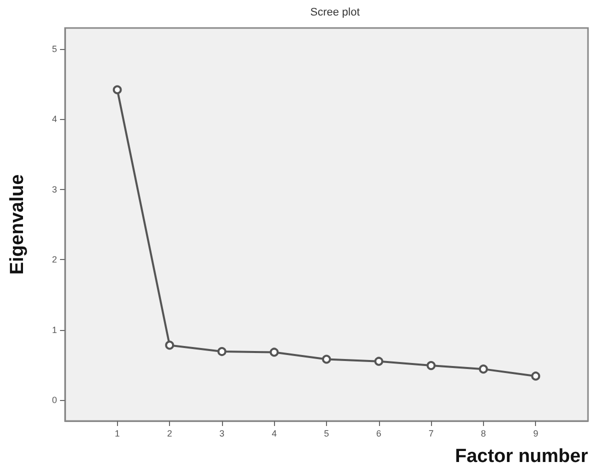 Image resolution: width=592 pixels, height=470 pixels. What do you see at coordinates (169, 433) in the screenshot?
I see `x-tick-label: 2` at bounding box center [169, 433].